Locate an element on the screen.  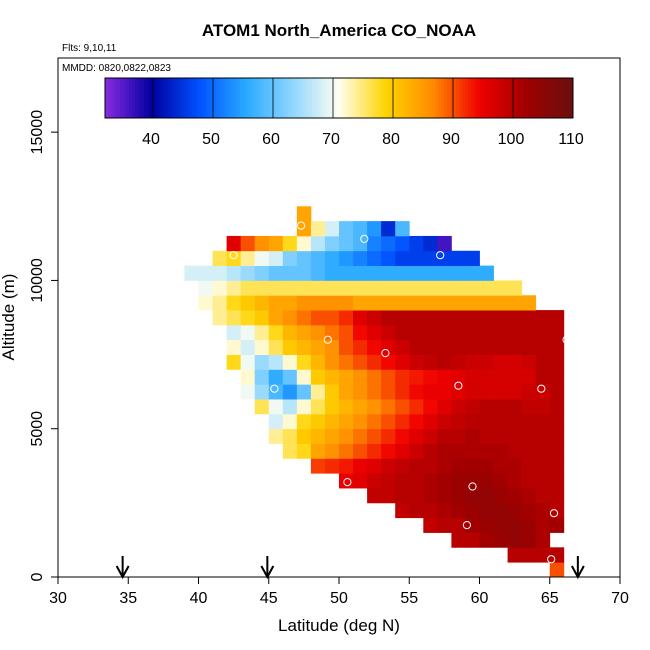
x-tick-label: 50 is located at coordinates (339, 598).